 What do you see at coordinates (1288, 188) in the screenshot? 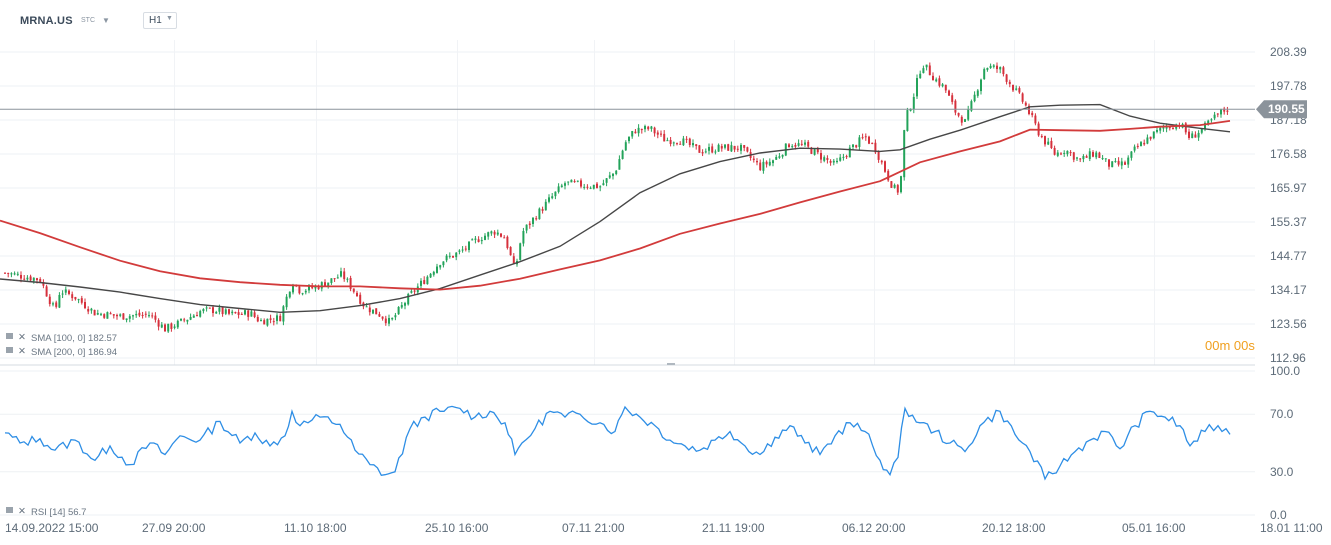
I see `price-tick-label: 165.97` at bounding box center [1288, 188].